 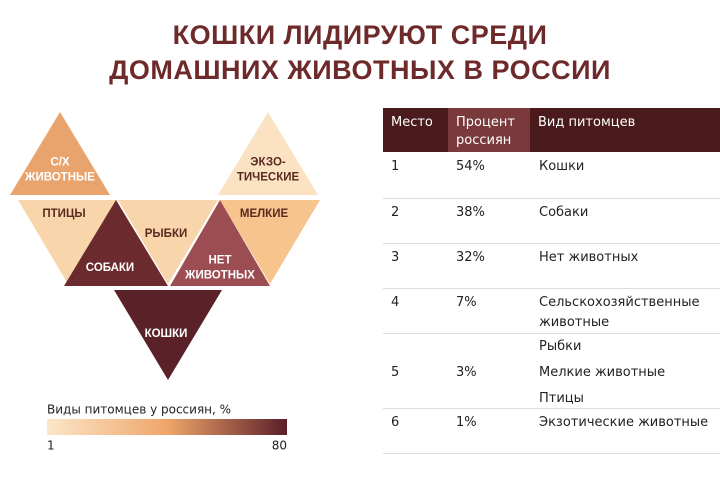 What do you see at coordinates (589, 257) in the screenshot?
I see `cell-kind: Нет животных` at bounding box center [589, 257].